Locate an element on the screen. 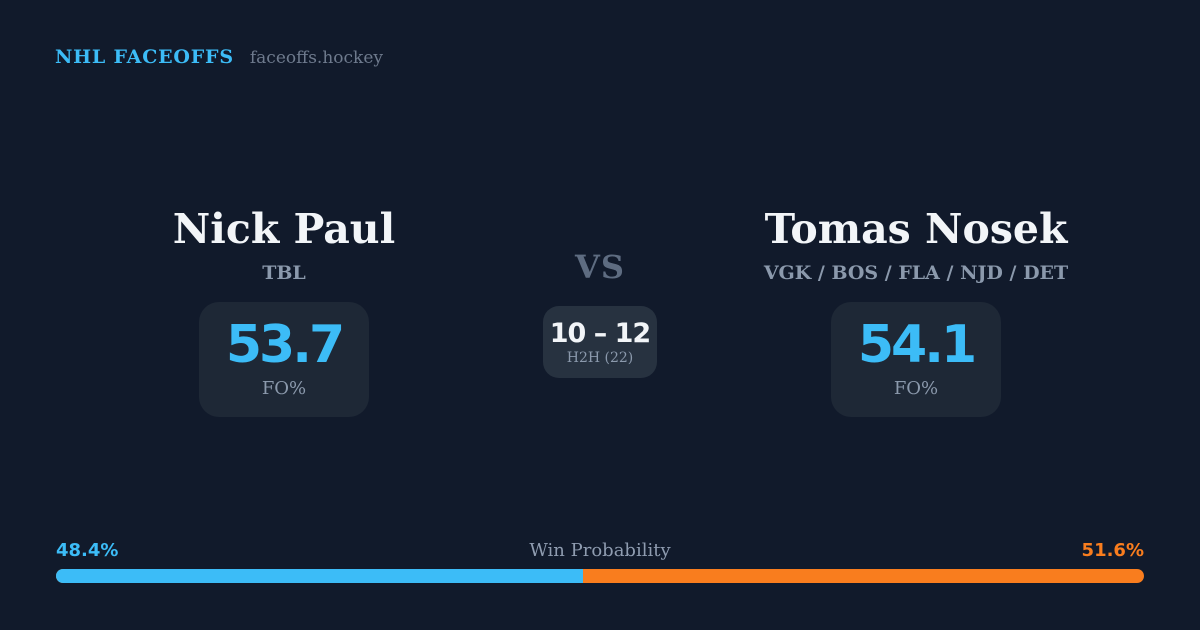 This screenshot has width=1200, height=630. win-bar-left is located at coordinates (319, 576).